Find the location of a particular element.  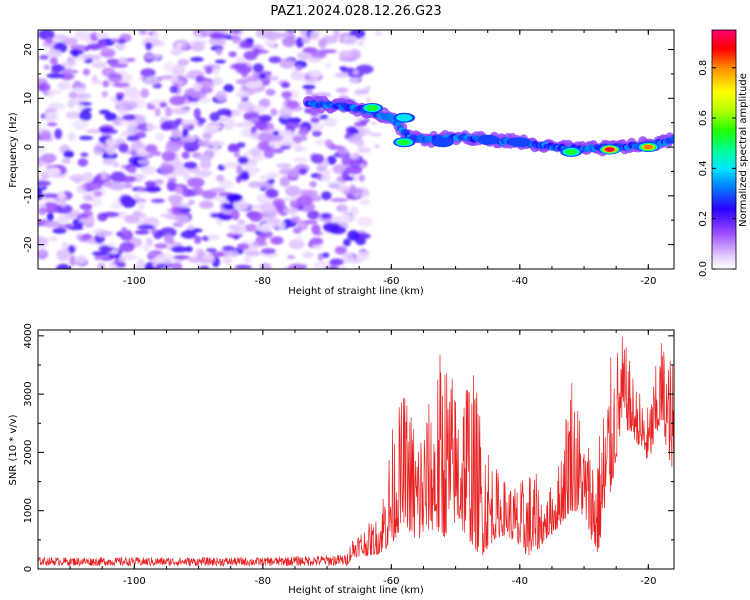

snr-y-tick-label: 1000 is located at coordinates (28, 510).